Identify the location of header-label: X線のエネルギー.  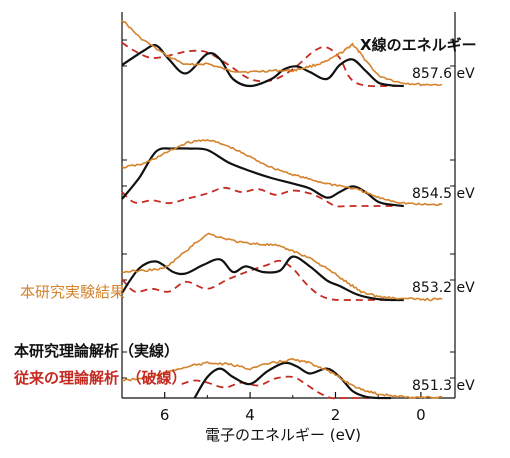
(418, 45).